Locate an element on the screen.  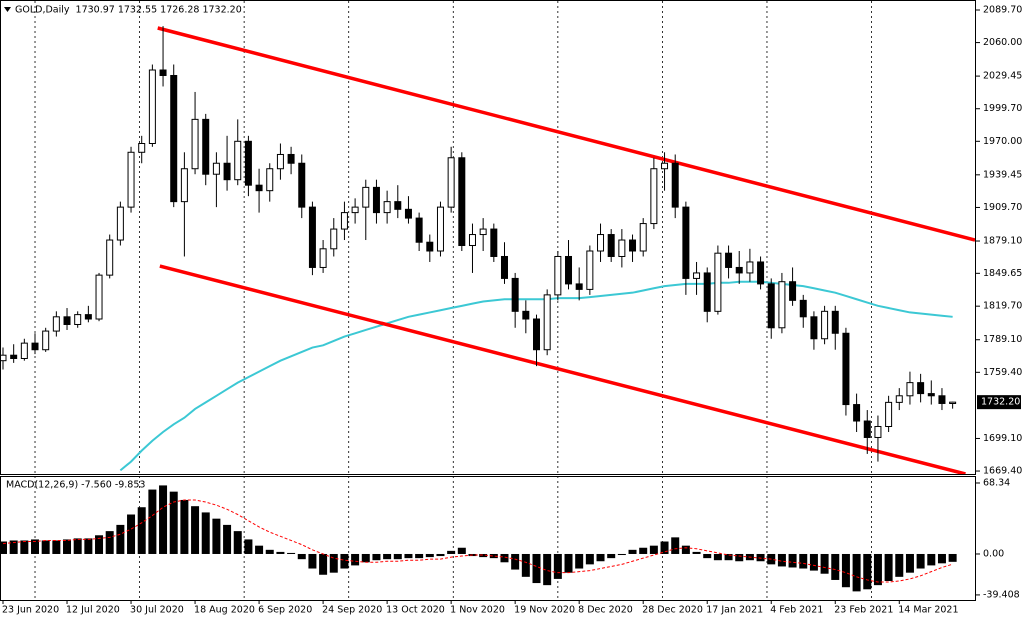
x-tick-label: 24 Sep 2020 is located at coordinates (352, 610).